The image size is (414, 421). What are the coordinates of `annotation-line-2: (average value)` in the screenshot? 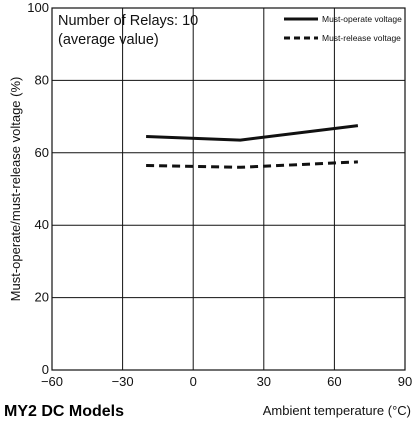 It's located at (108, 40).